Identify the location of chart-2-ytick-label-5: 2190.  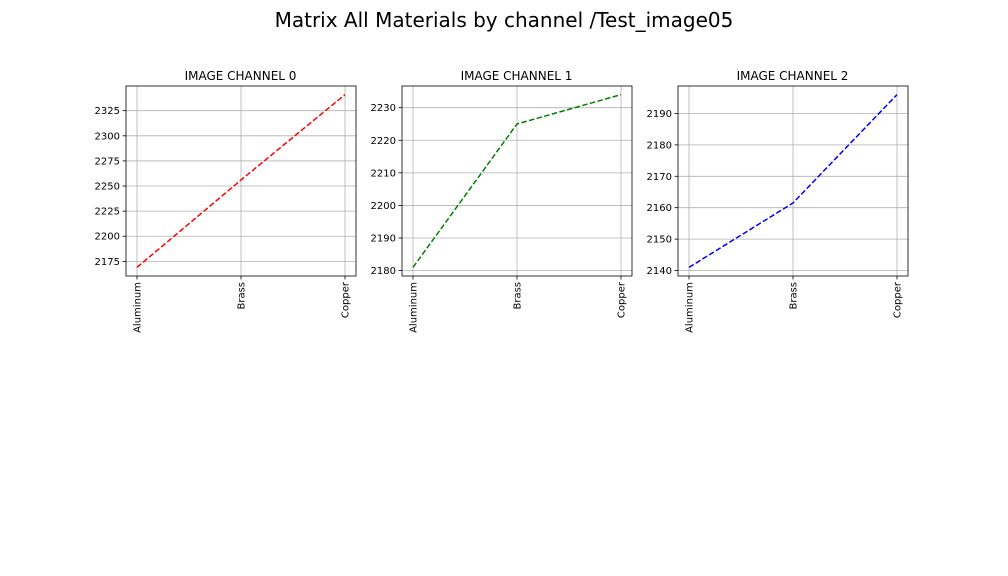
(659, 114).